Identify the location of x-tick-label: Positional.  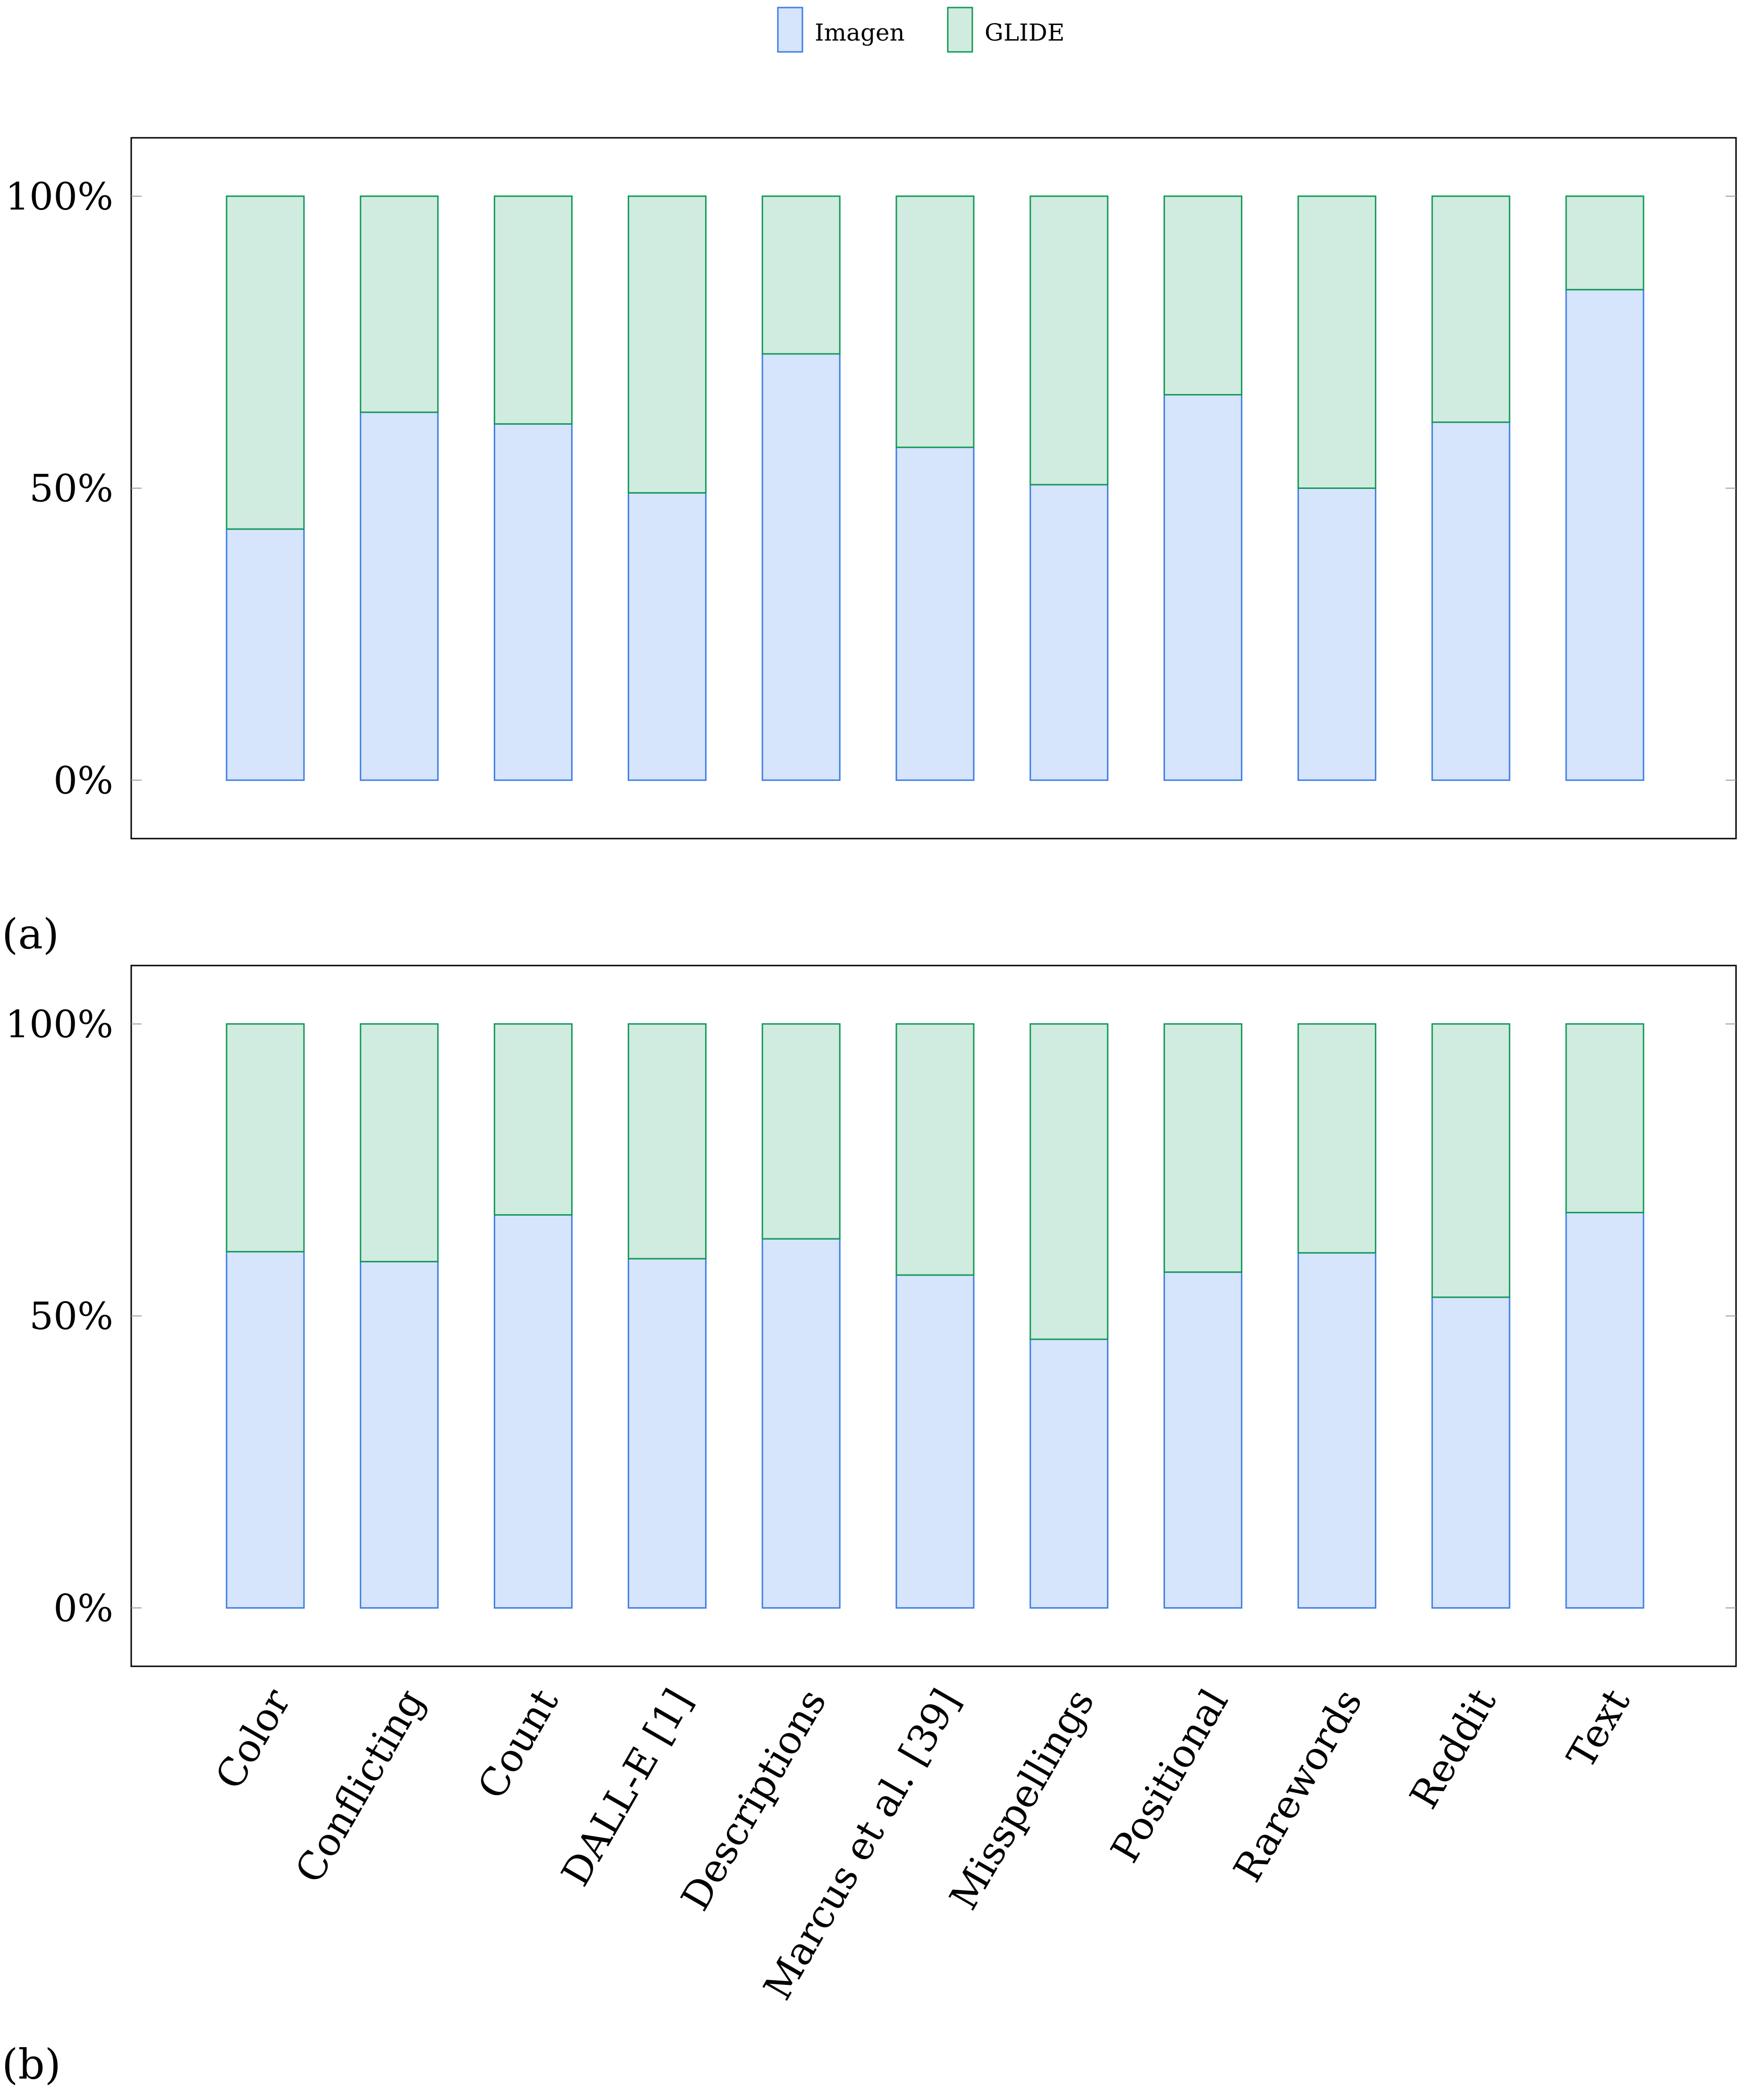
(1170, 1776).